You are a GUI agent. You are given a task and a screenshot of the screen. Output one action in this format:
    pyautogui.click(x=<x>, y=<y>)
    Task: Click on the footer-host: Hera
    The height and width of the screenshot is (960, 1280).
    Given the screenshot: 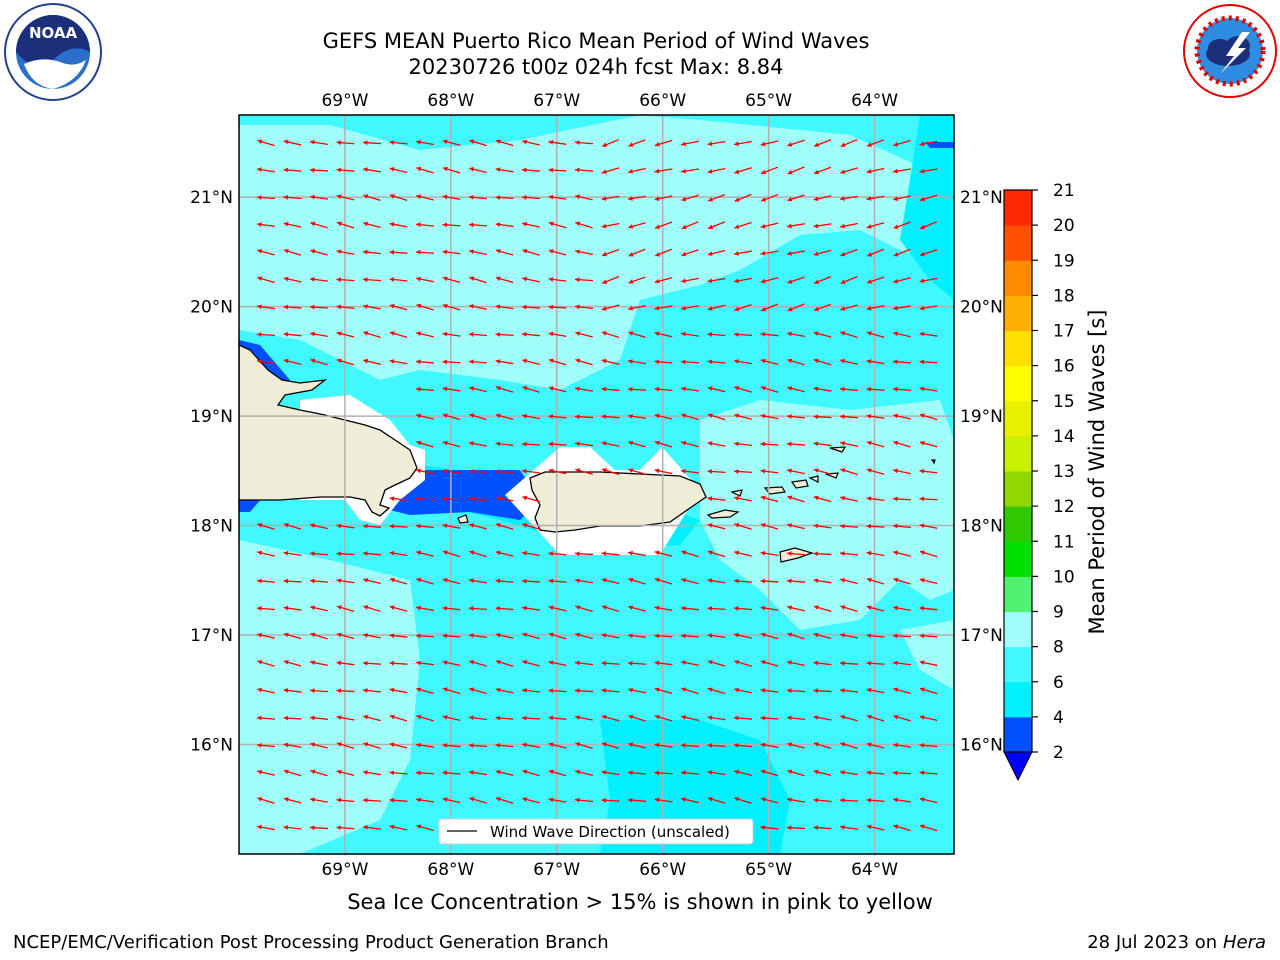 What is the action you would take?
    pyautogui.click(x=1244, y=942)
    